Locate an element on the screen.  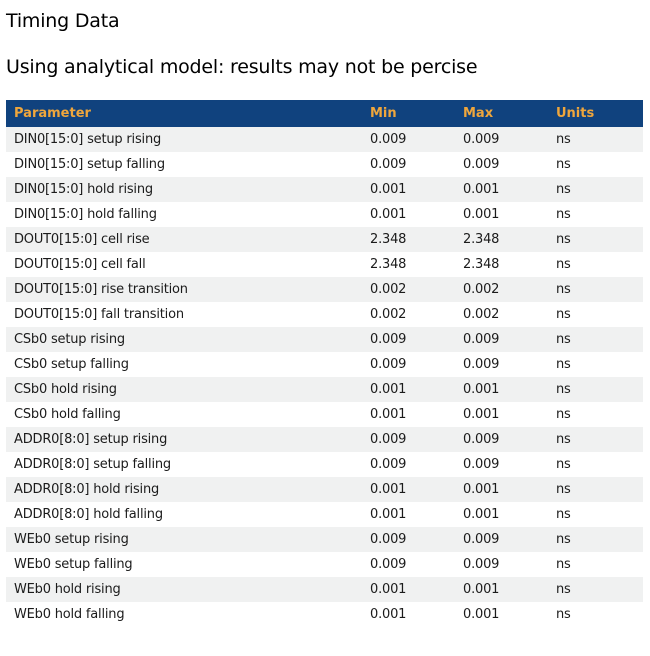
table-row: CSb0 setup falling 0.009 0.009 ns is located at coordinates (324, 364).